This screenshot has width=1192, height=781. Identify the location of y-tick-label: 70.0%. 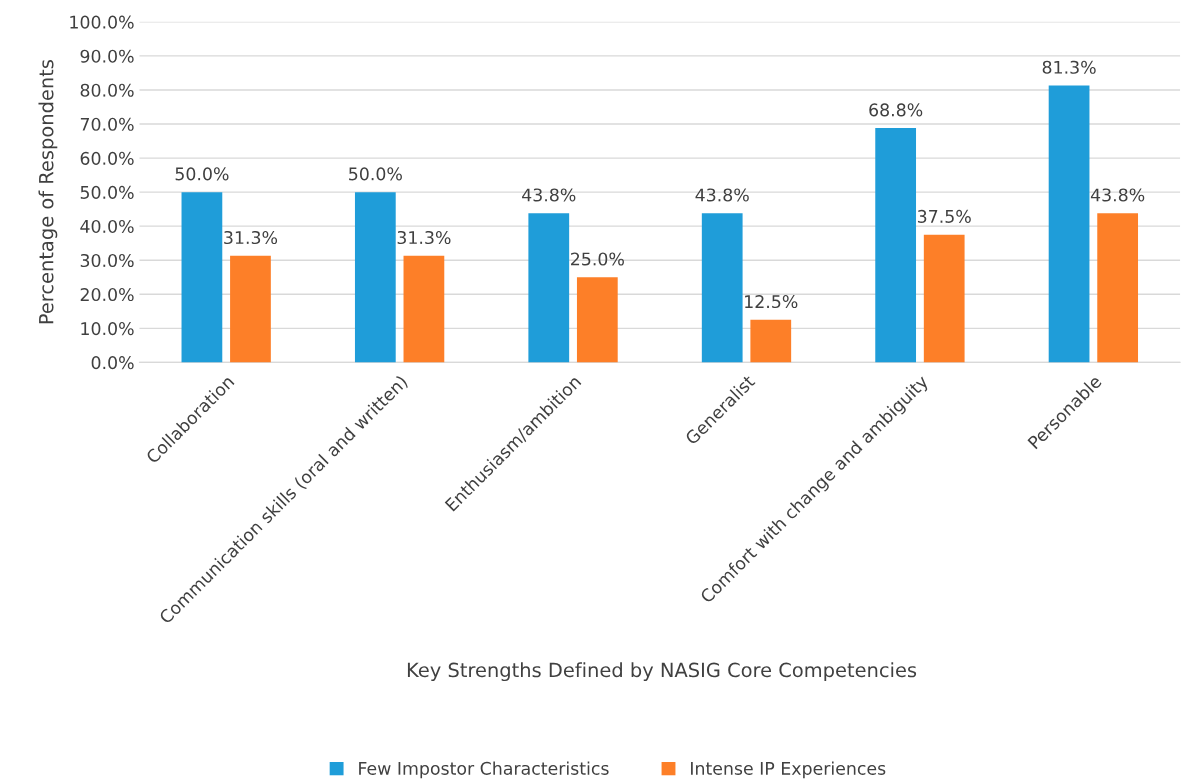
(107, 124).